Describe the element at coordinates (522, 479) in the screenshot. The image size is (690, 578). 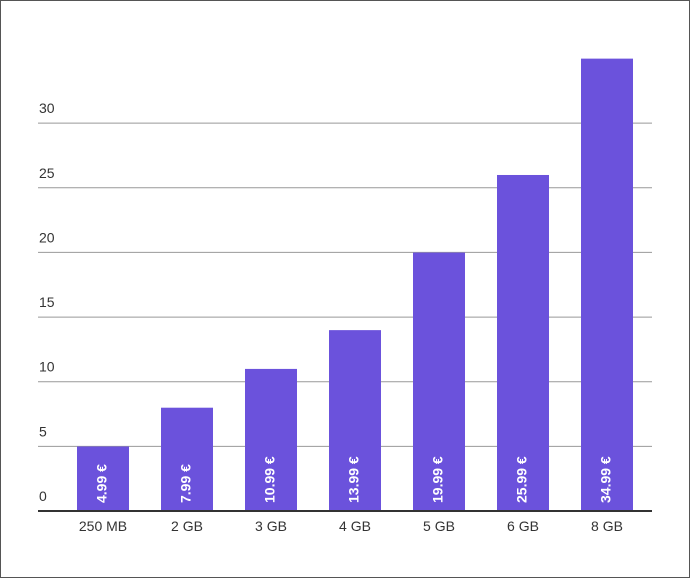
I see `value-label: 25.99 €` at that location.